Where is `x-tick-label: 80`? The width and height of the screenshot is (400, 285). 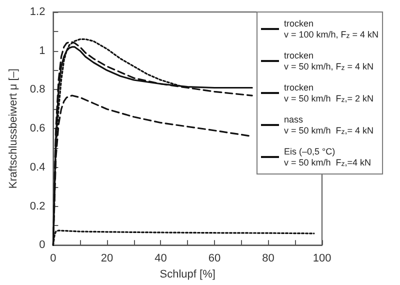
x-tick-label: 80 is located at coordinates (268, 258).